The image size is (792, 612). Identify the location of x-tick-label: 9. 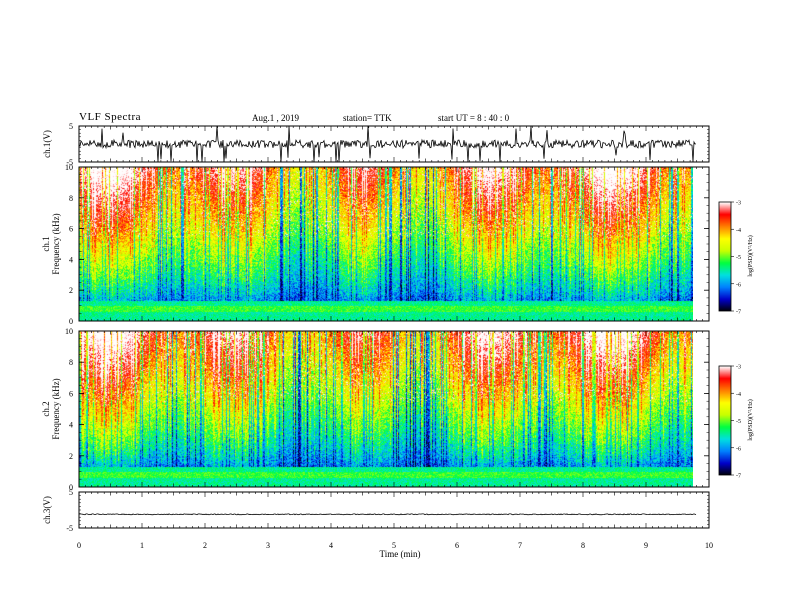
(646, 545).